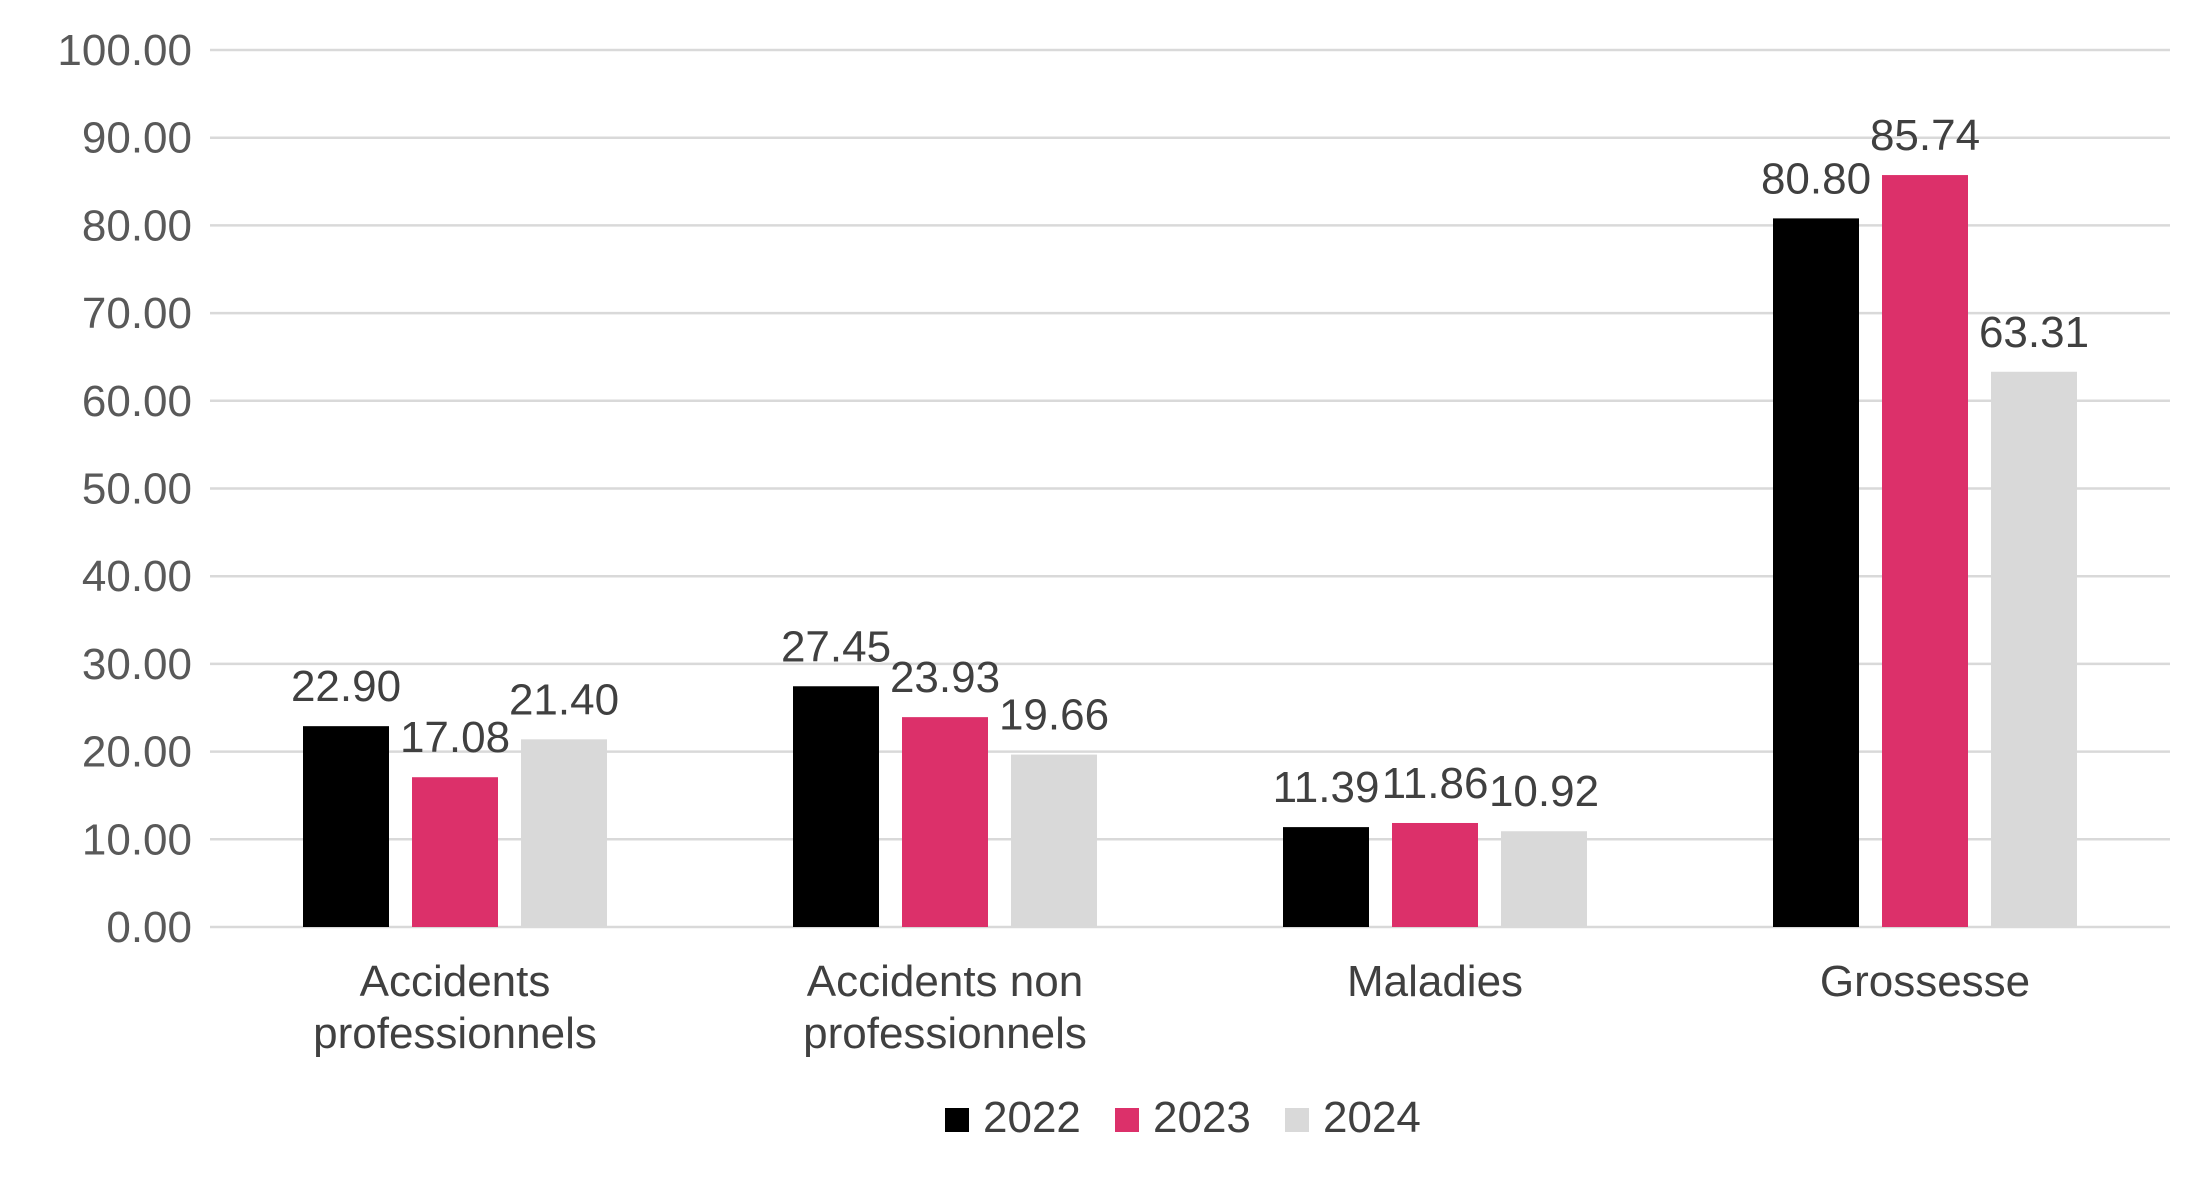 The image size is (2209, 1187). Describe the element at coordinates (149, 927) in the screenshot. I see `y-tick-label: 0.00` at that location.